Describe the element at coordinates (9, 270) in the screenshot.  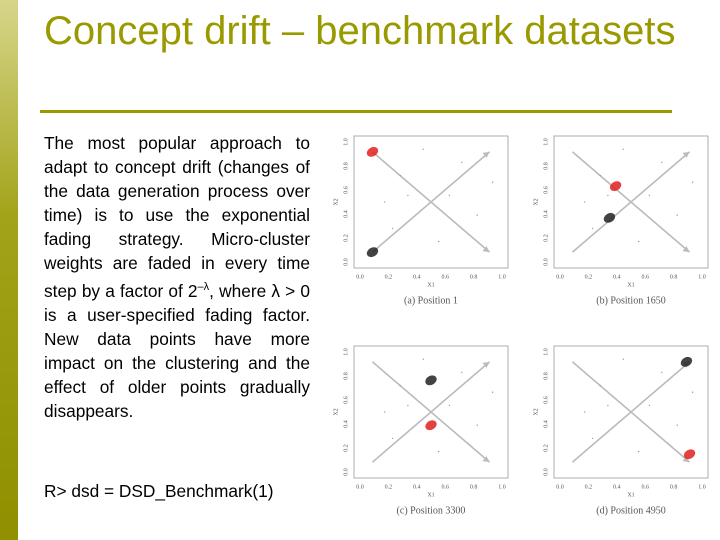
I see `side-bar` at that location.